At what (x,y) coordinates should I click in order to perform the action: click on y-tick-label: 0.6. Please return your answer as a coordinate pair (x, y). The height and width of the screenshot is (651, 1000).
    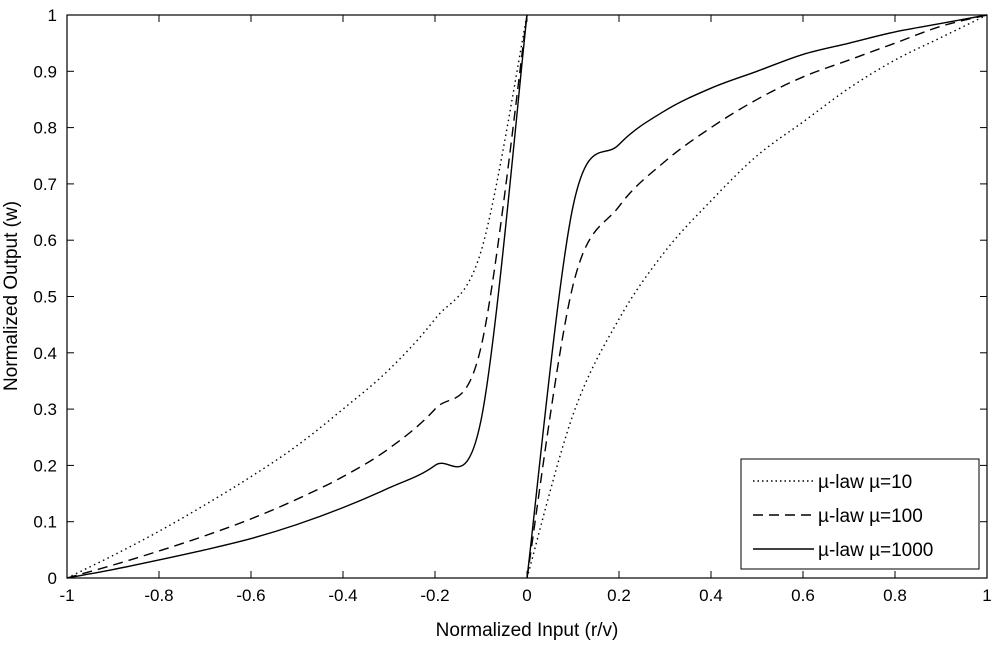
    Looking at the image, I should click on (45, 240).